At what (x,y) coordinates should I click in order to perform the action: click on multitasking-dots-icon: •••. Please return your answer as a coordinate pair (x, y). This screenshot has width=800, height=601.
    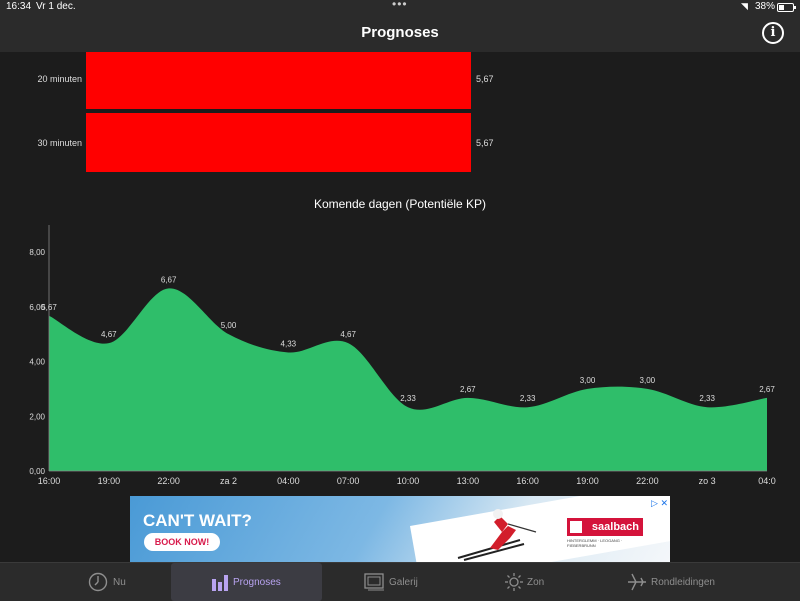
    Looking at the image, I should click on (400, 5).